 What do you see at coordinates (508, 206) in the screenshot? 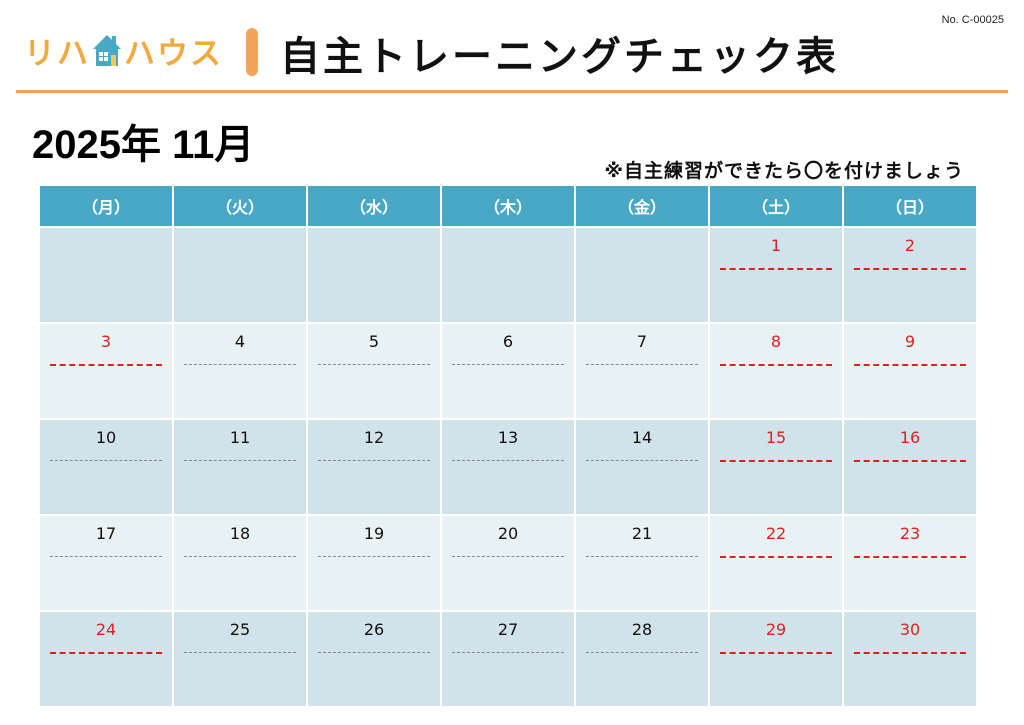
I see `weekday-header-row: （月） （火） （水） （木） （金） （土） （日）` at bounding box center [508, 206].